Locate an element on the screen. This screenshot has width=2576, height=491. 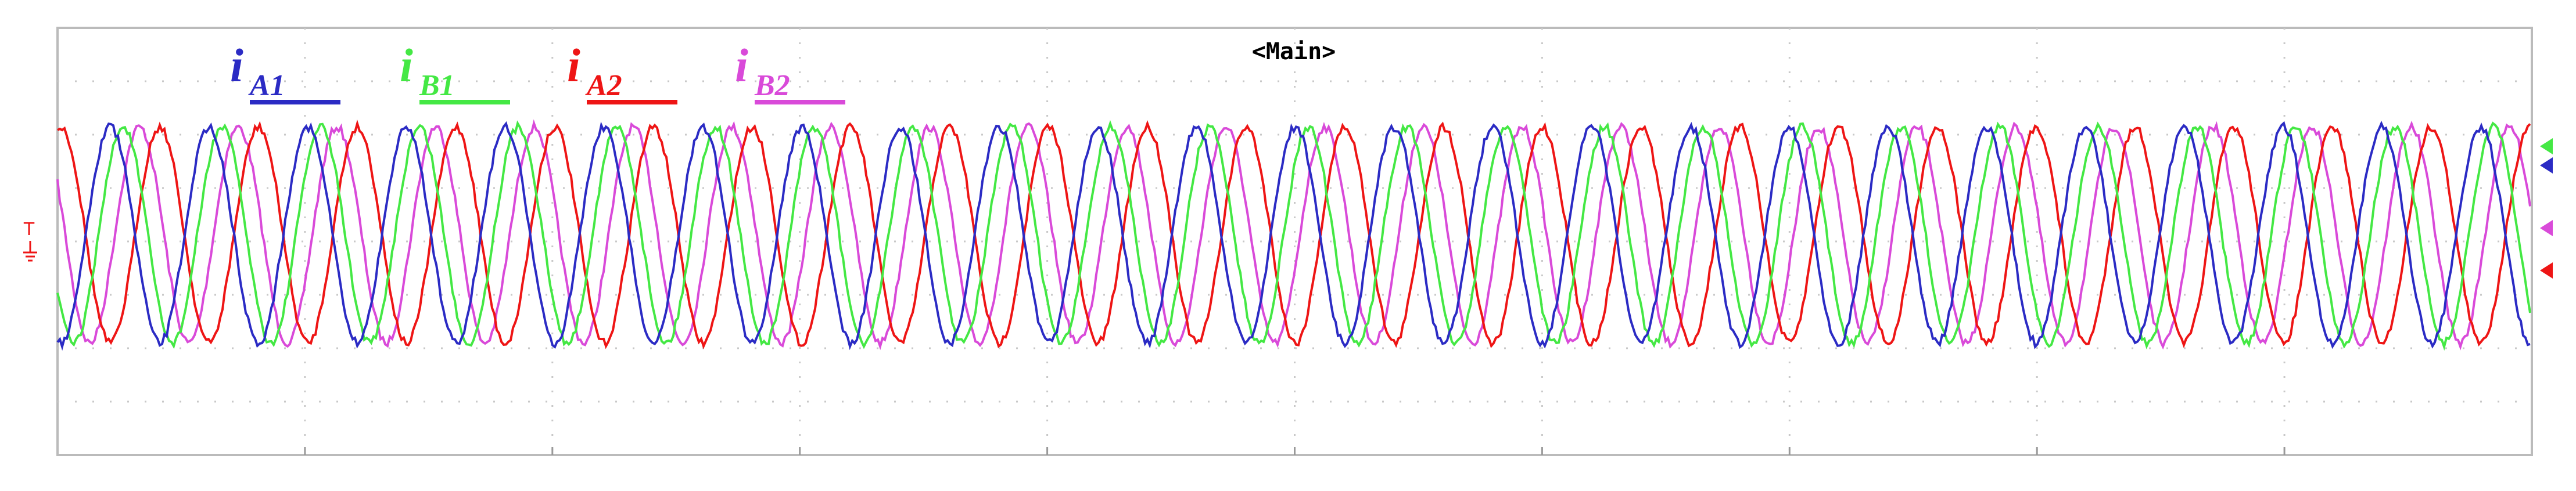
legend-subscript: B1 is located at coordinates (437, 85).